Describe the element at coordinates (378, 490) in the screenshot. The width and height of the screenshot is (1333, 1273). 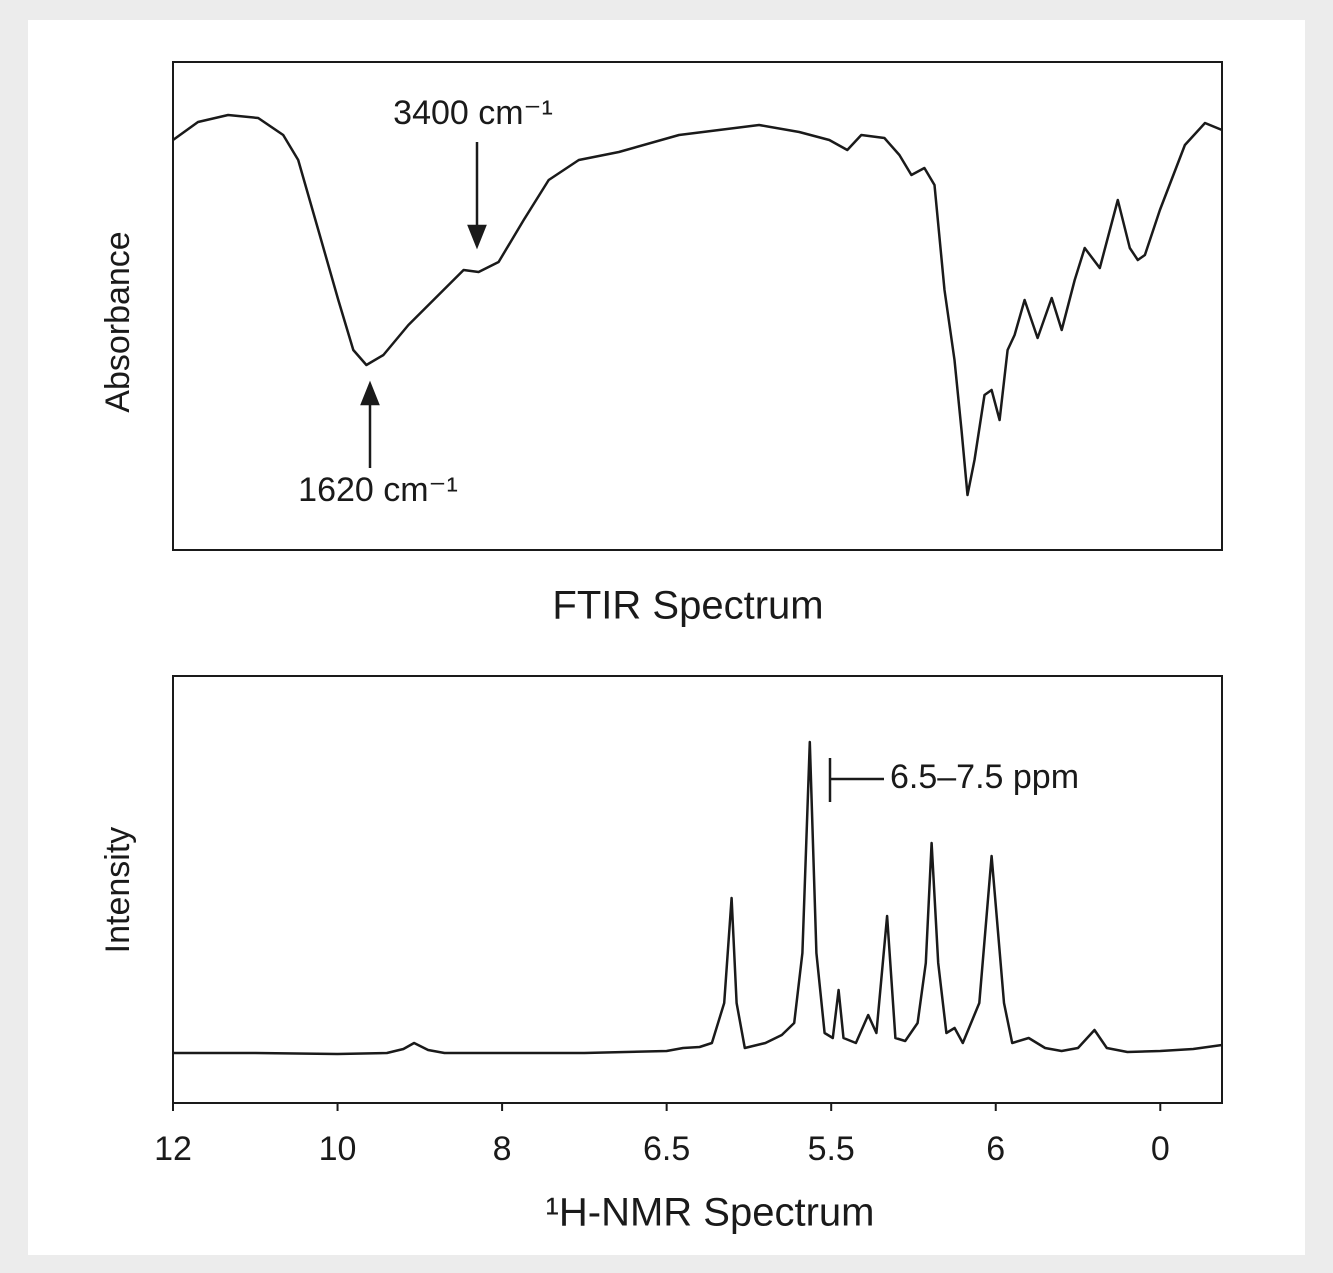
I see `annotation: 1620 cm⁻¹` at that location.